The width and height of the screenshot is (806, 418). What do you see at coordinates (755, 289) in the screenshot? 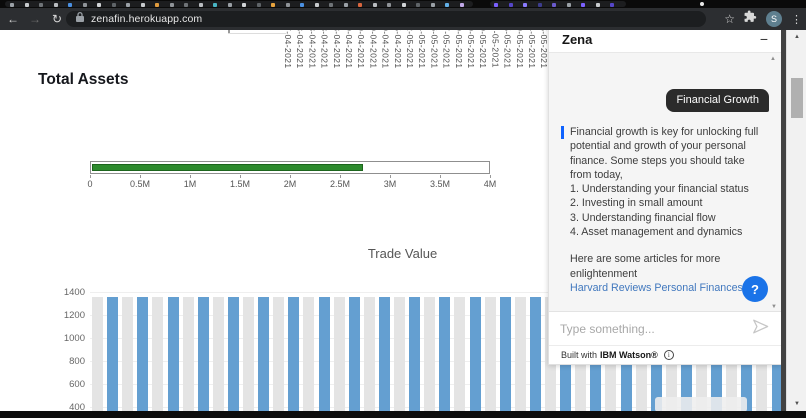
I see `help-button: ?` at bounding box center [755, 289].